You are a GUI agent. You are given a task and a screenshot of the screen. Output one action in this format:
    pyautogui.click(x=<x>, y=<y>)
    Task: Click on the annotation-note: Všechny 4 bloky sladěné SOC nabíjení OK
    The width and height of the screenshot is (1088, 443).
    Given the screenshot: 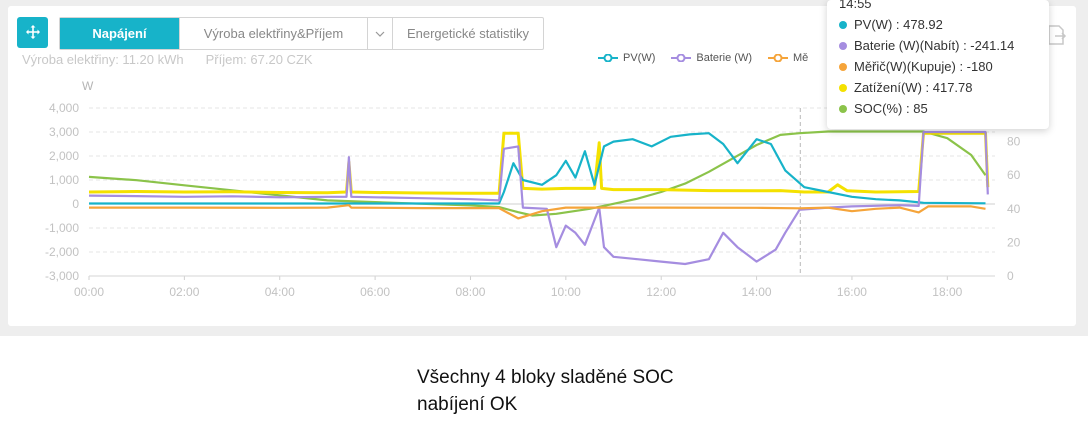 What is the action you would take?
    pyautogui.click(x=545, y=391)
    